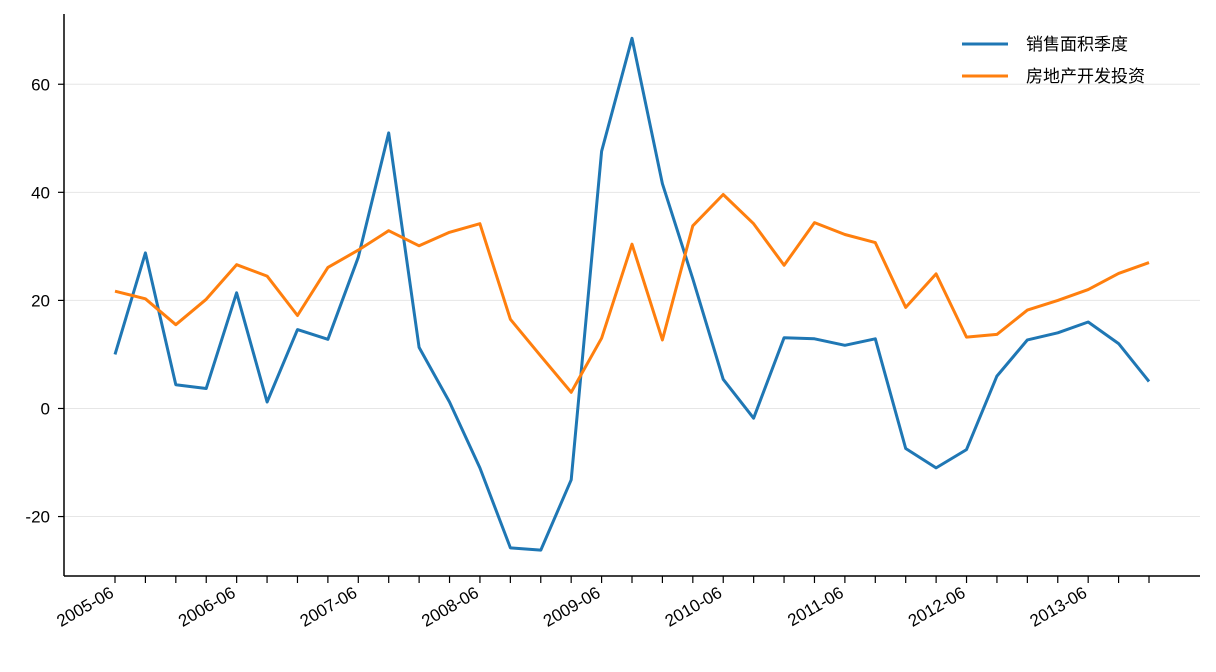 Image resolution: width=1216 pixels, height=672 pixels. Describe the element at coordinates (40, 300) in the screenshot. I see `y-tick-label: 20` at that location.